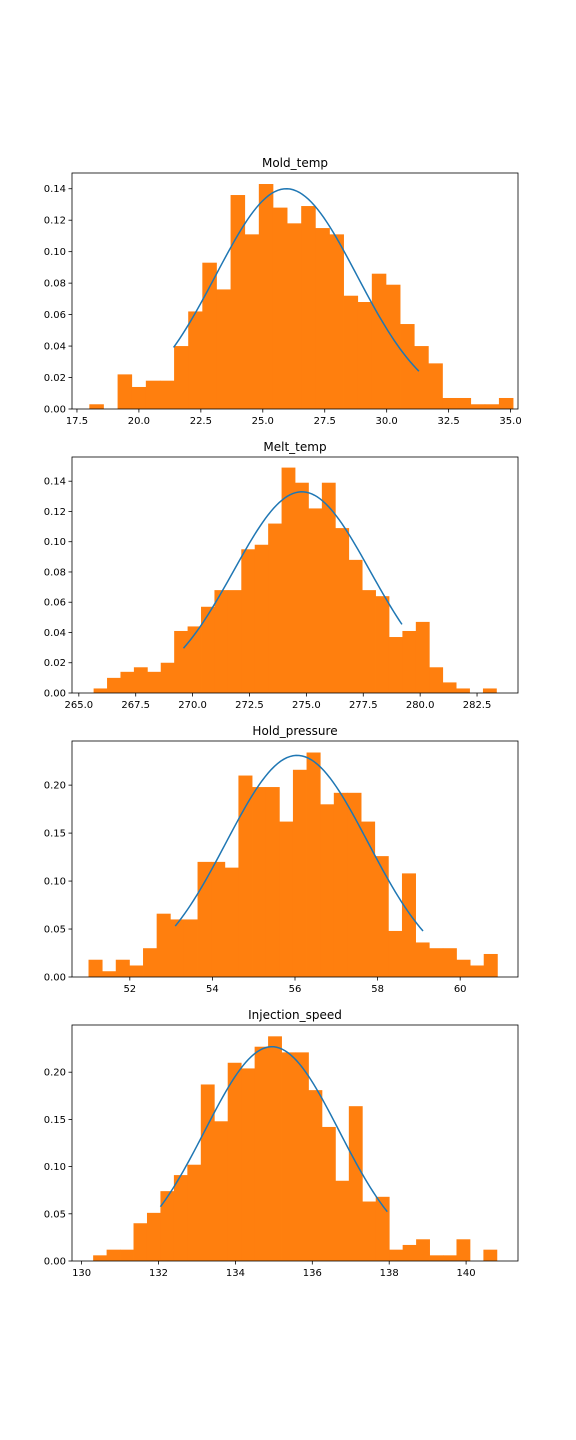 This screenshot has height=1440, width=576. I want to click on x-tick-label: 132, so click(158, 1273).